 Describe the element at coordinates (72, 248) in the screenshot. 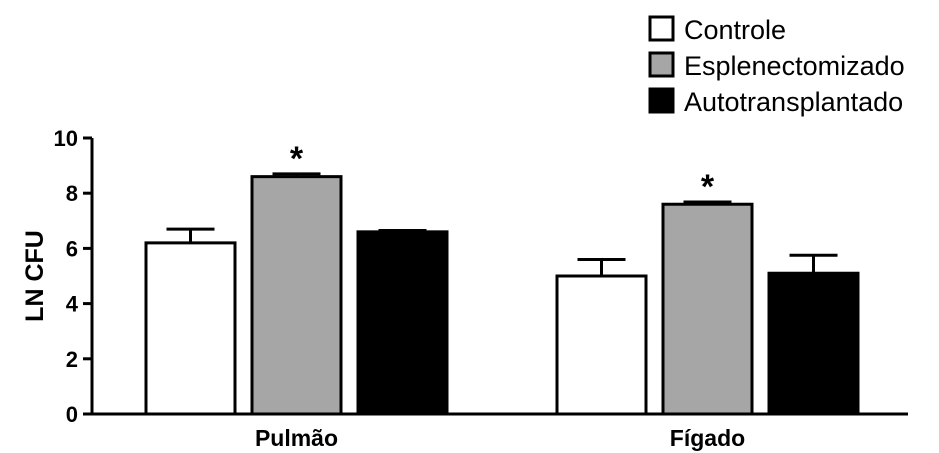

I see `y-tick-label-6: 6` at that location.